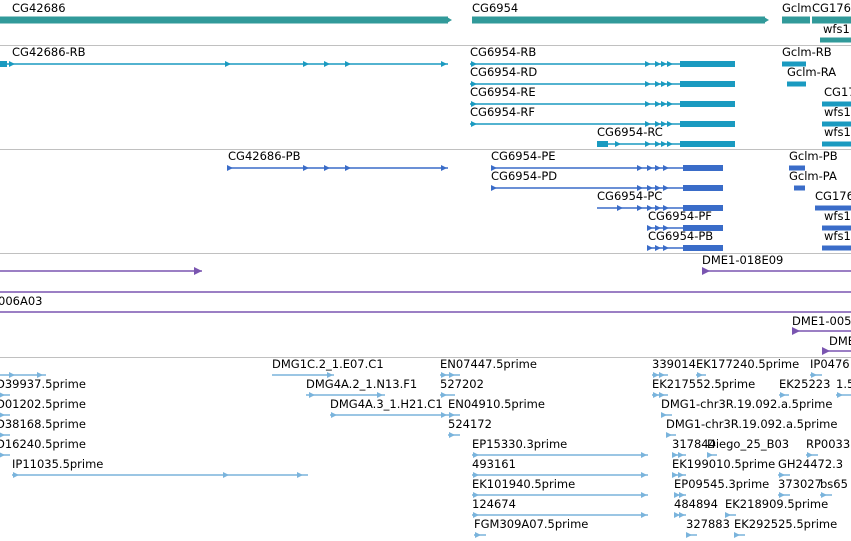 The width and height of the screenshot is (851, 541). I want to click on feature-glyph: CG6954-PF, so click(685, 220).